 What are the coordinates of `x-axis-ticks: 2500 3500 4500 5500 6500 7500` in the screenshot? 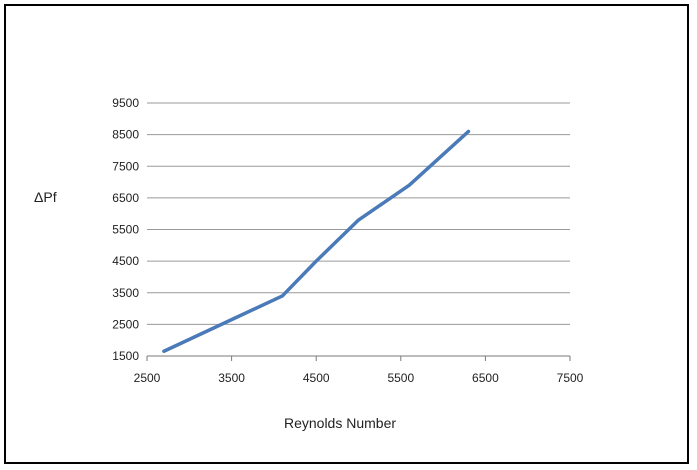 It's located at (359, 370).